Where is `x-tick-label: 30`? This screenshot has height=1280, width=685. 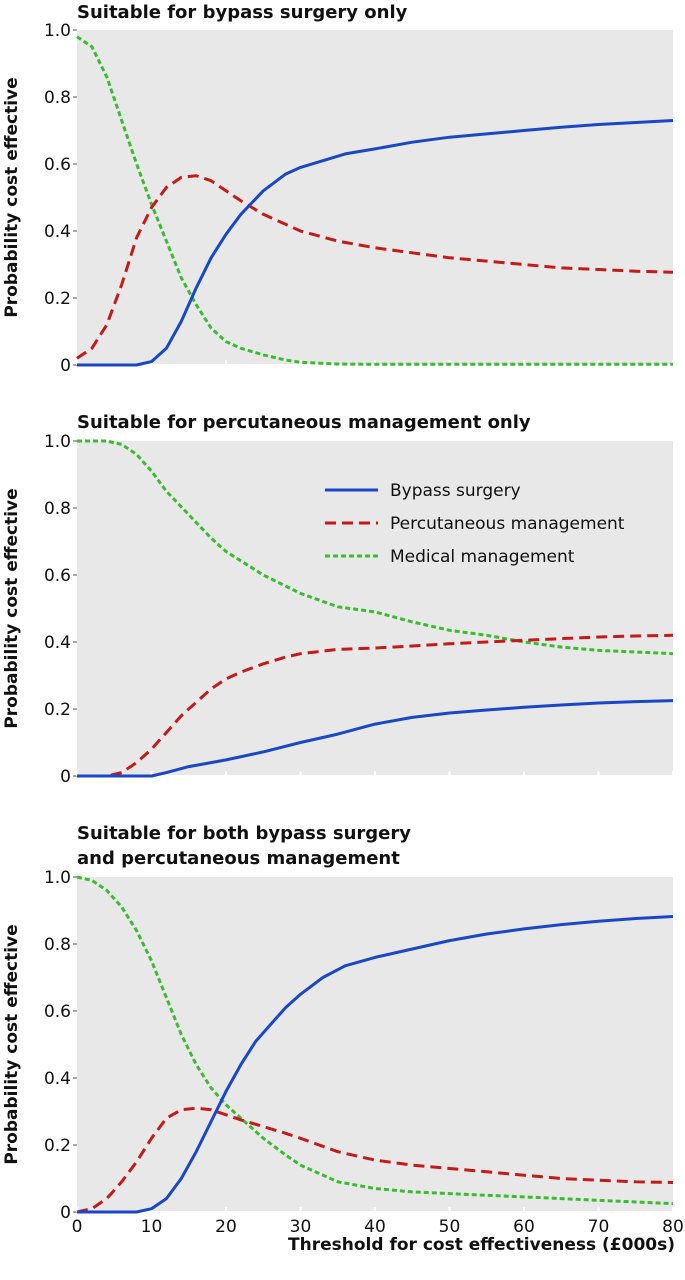
x-tick-label: 30 is located at coordinates (301, 1227).